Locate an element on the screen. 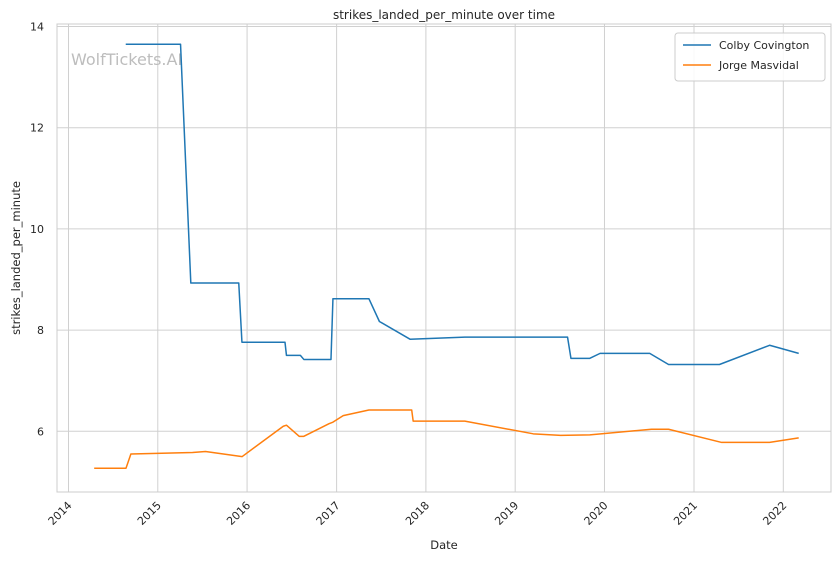 This screenshot has height=561, width=840. chart-title: strikes_landed_per_minute over time is located at coordinates (444, 15).